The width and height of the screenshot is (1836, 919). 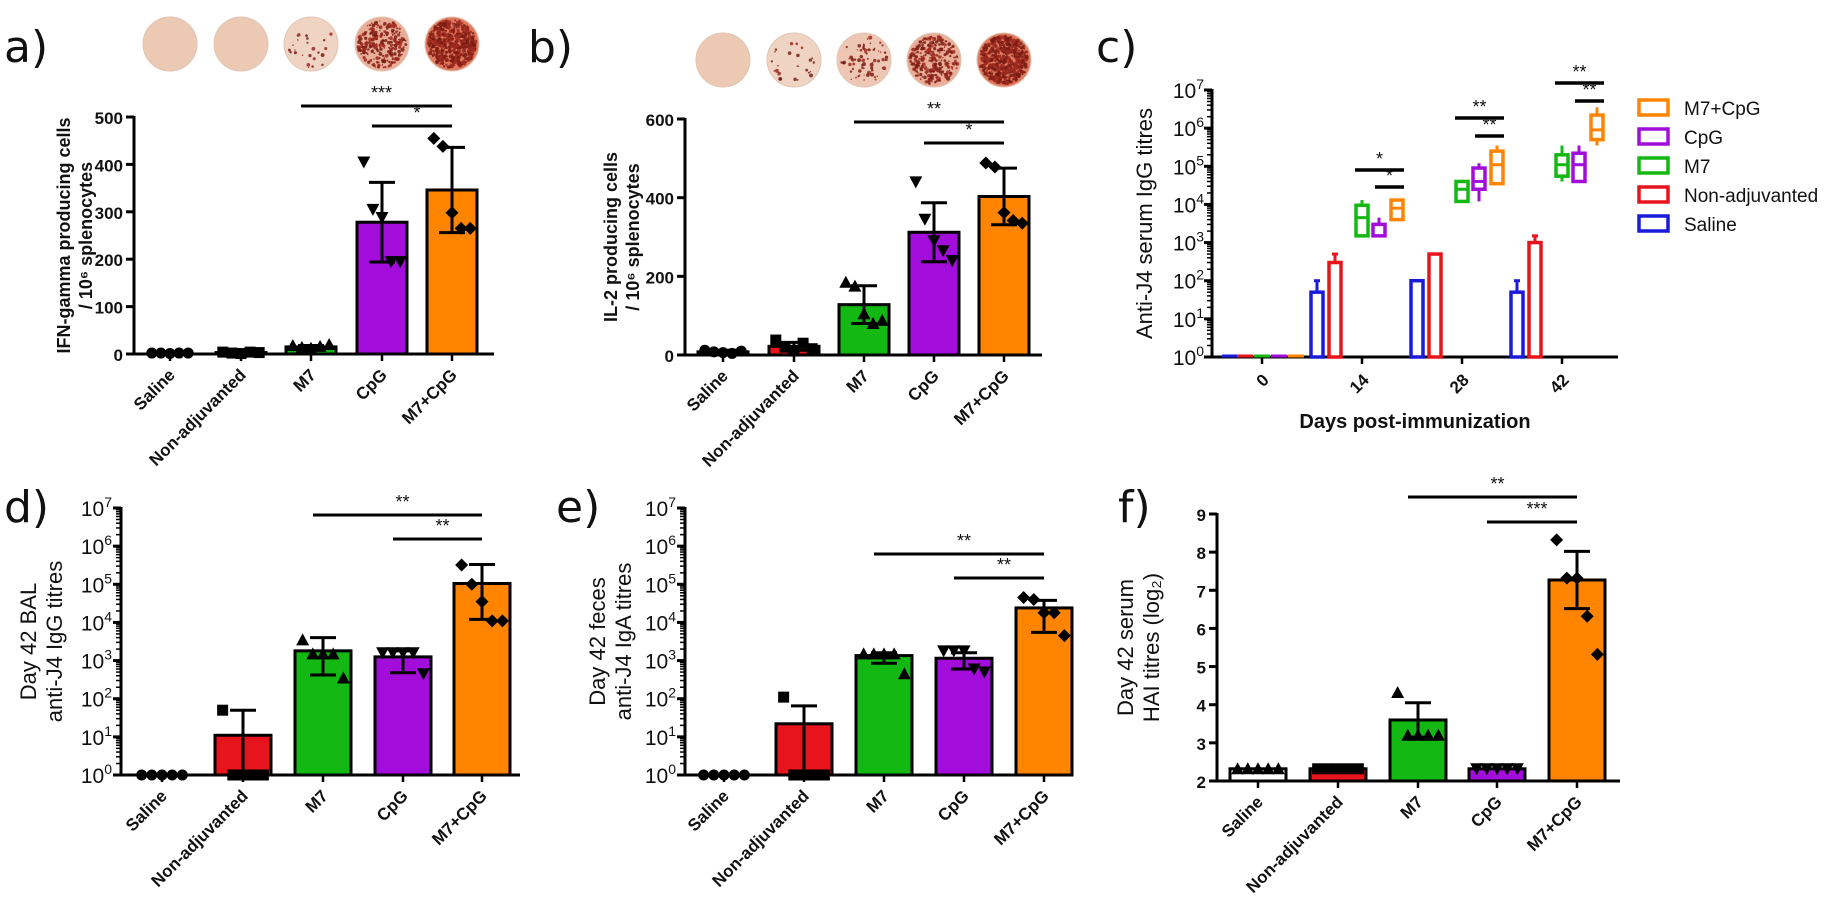 I want to click on series-non-adjuvanted-bar, so click(x=1535, y=299).